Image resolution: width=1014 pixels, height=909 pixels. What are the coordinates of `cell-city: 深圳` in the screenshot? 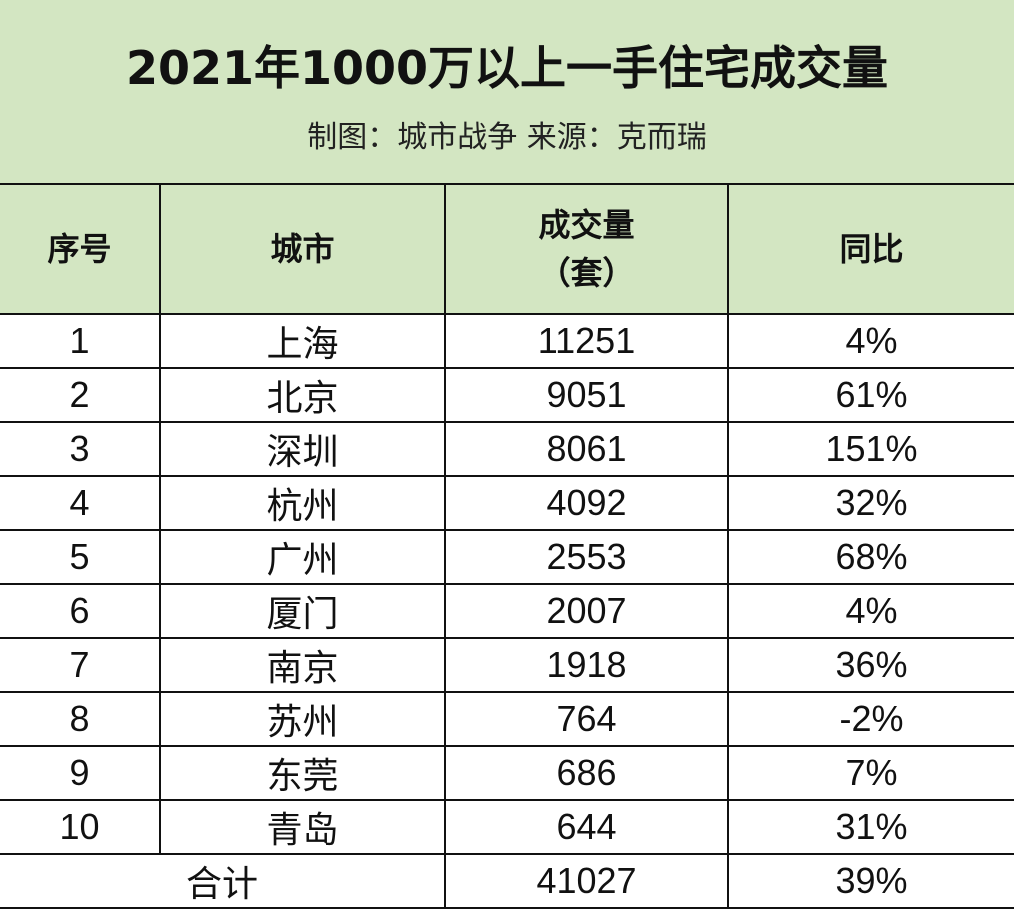 It's located at (302, 449).